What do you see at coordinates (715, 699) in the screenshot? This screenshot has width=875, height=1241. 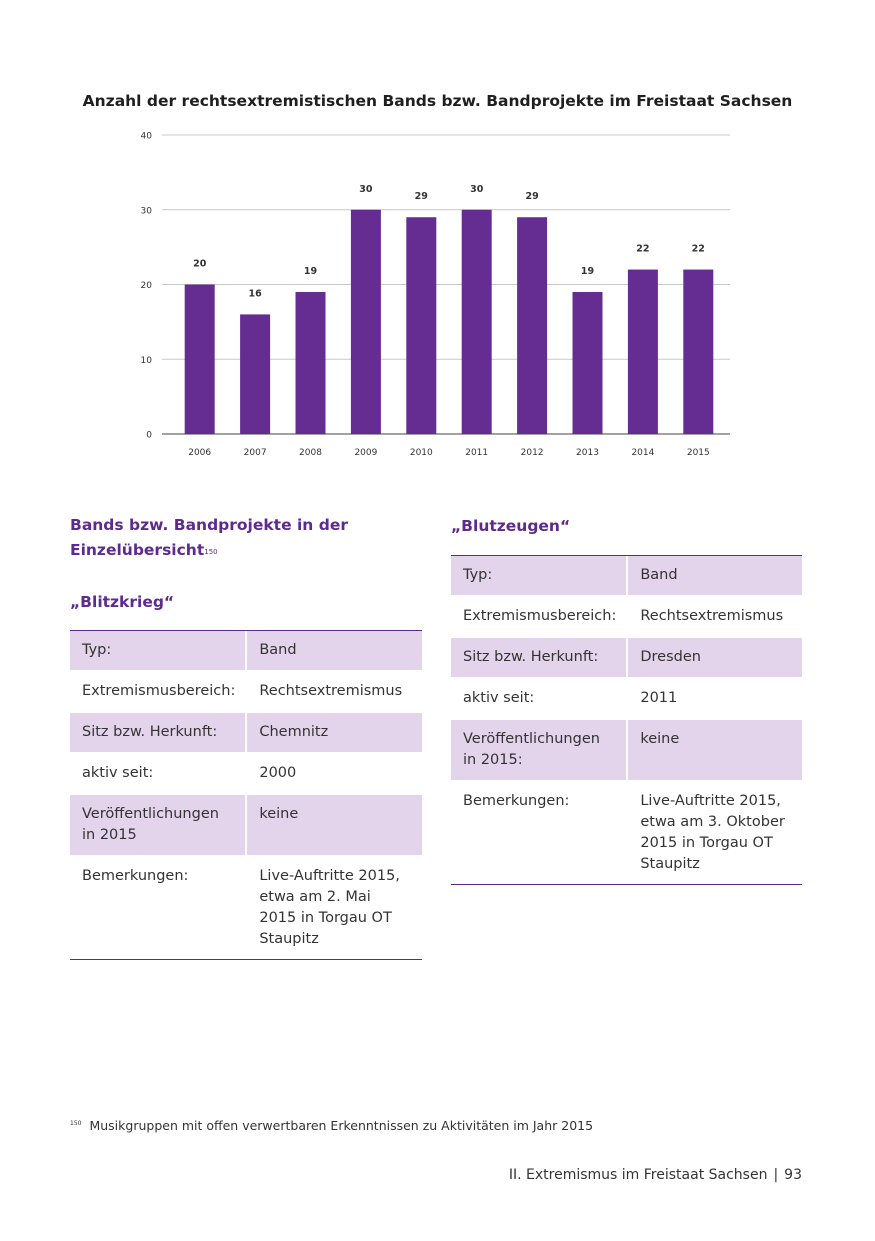 I see `row-value: 2011` at bounding box center [715, 699].